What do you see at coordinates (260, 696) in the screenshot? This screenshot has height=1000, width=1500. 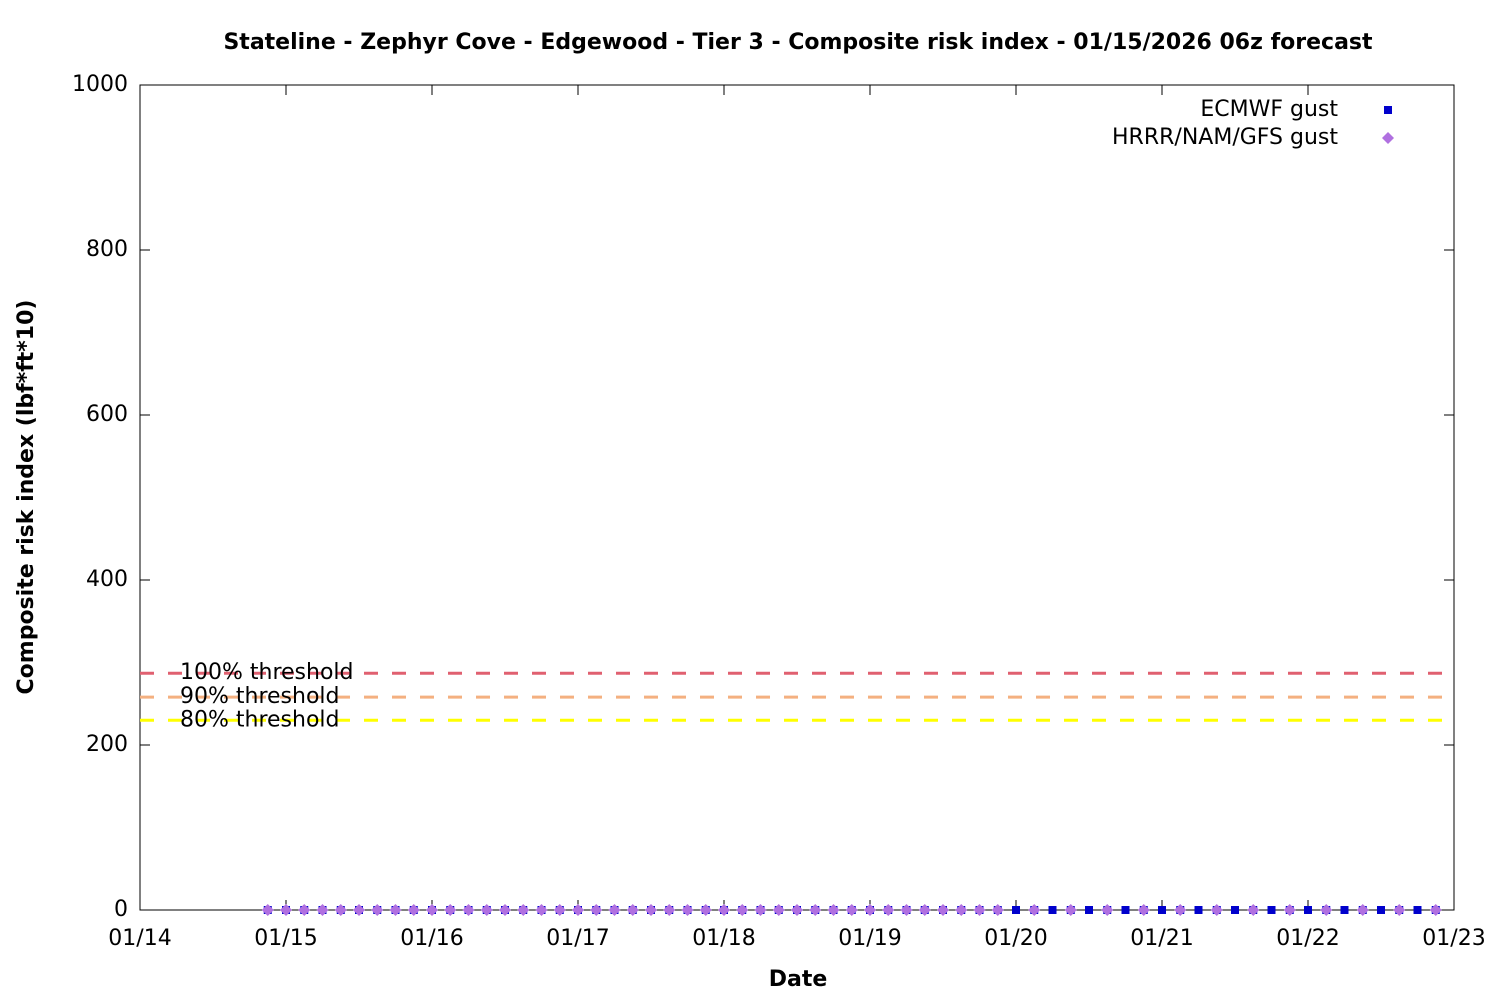 I see `threshold-label: 90% threshold` at bounding box center [260, 696].